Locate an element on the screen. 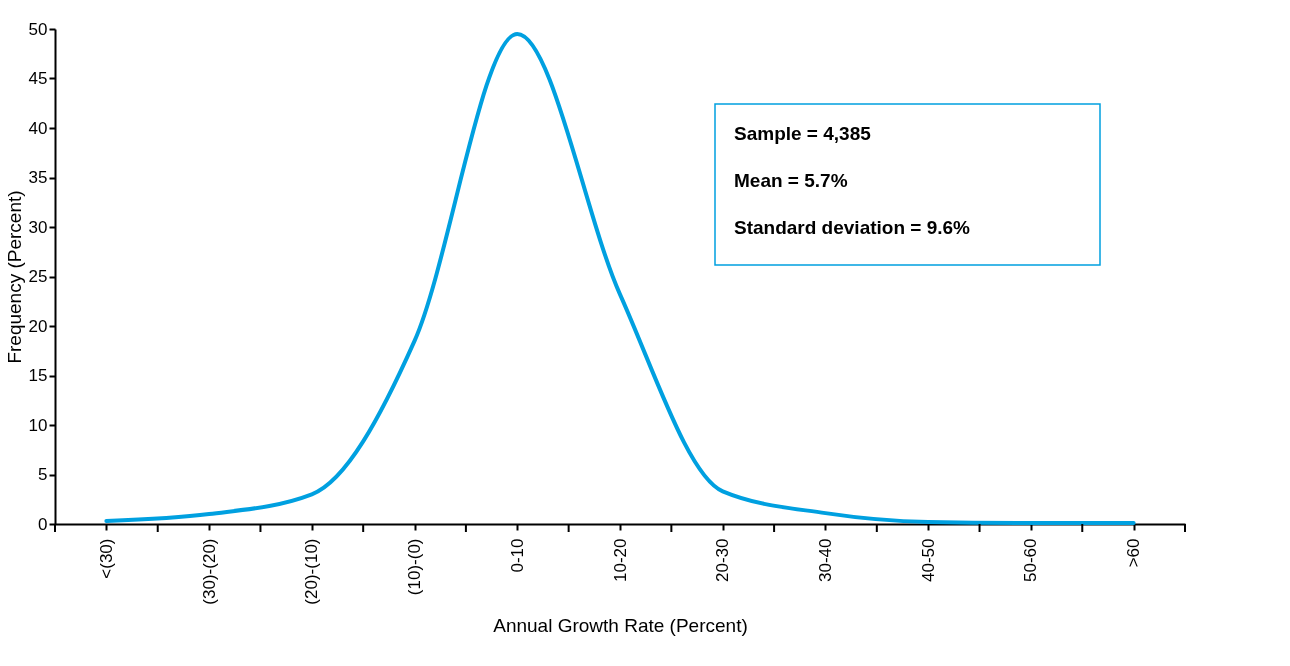 The image size is (1290, 666). x-tick-label: 50-60 is located at coordinates (1031, 560).